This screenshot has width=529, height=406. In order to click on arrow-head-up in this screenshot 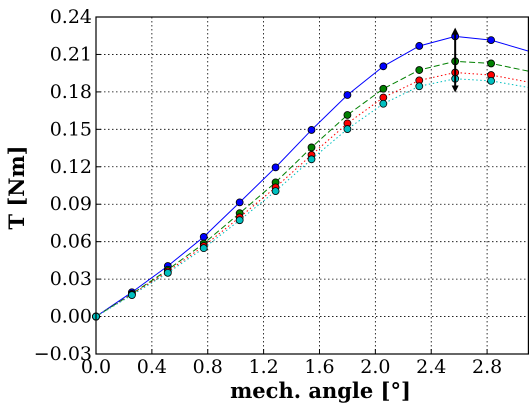, I will do `click(455, 31)`.